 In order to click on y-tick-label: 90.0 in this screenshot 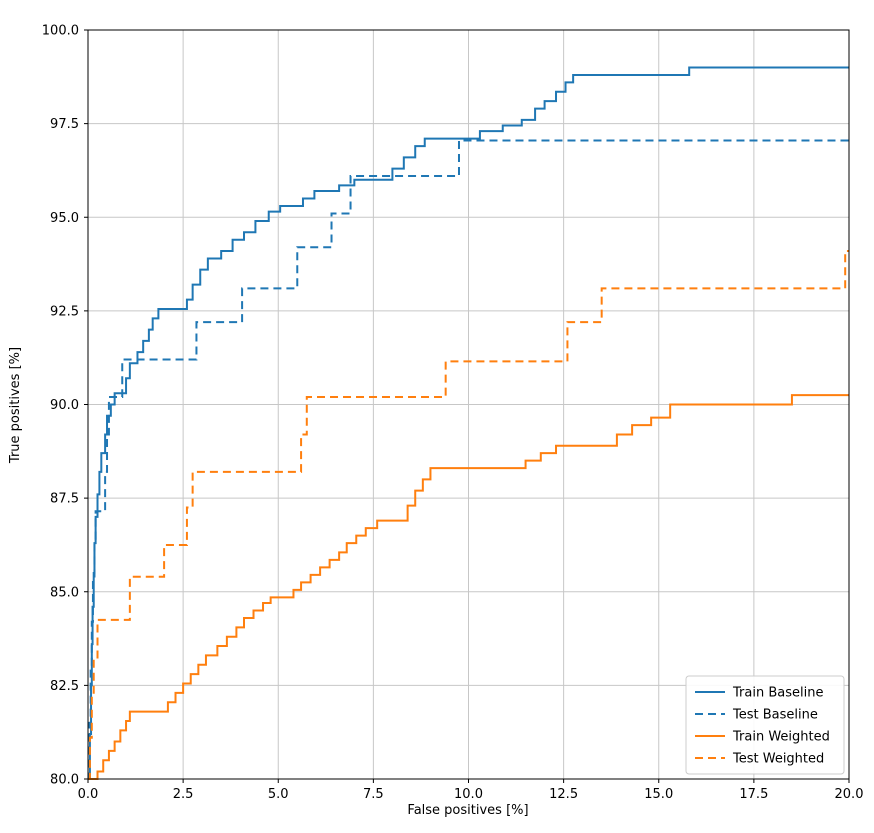, I will do `click(64, 405)`.